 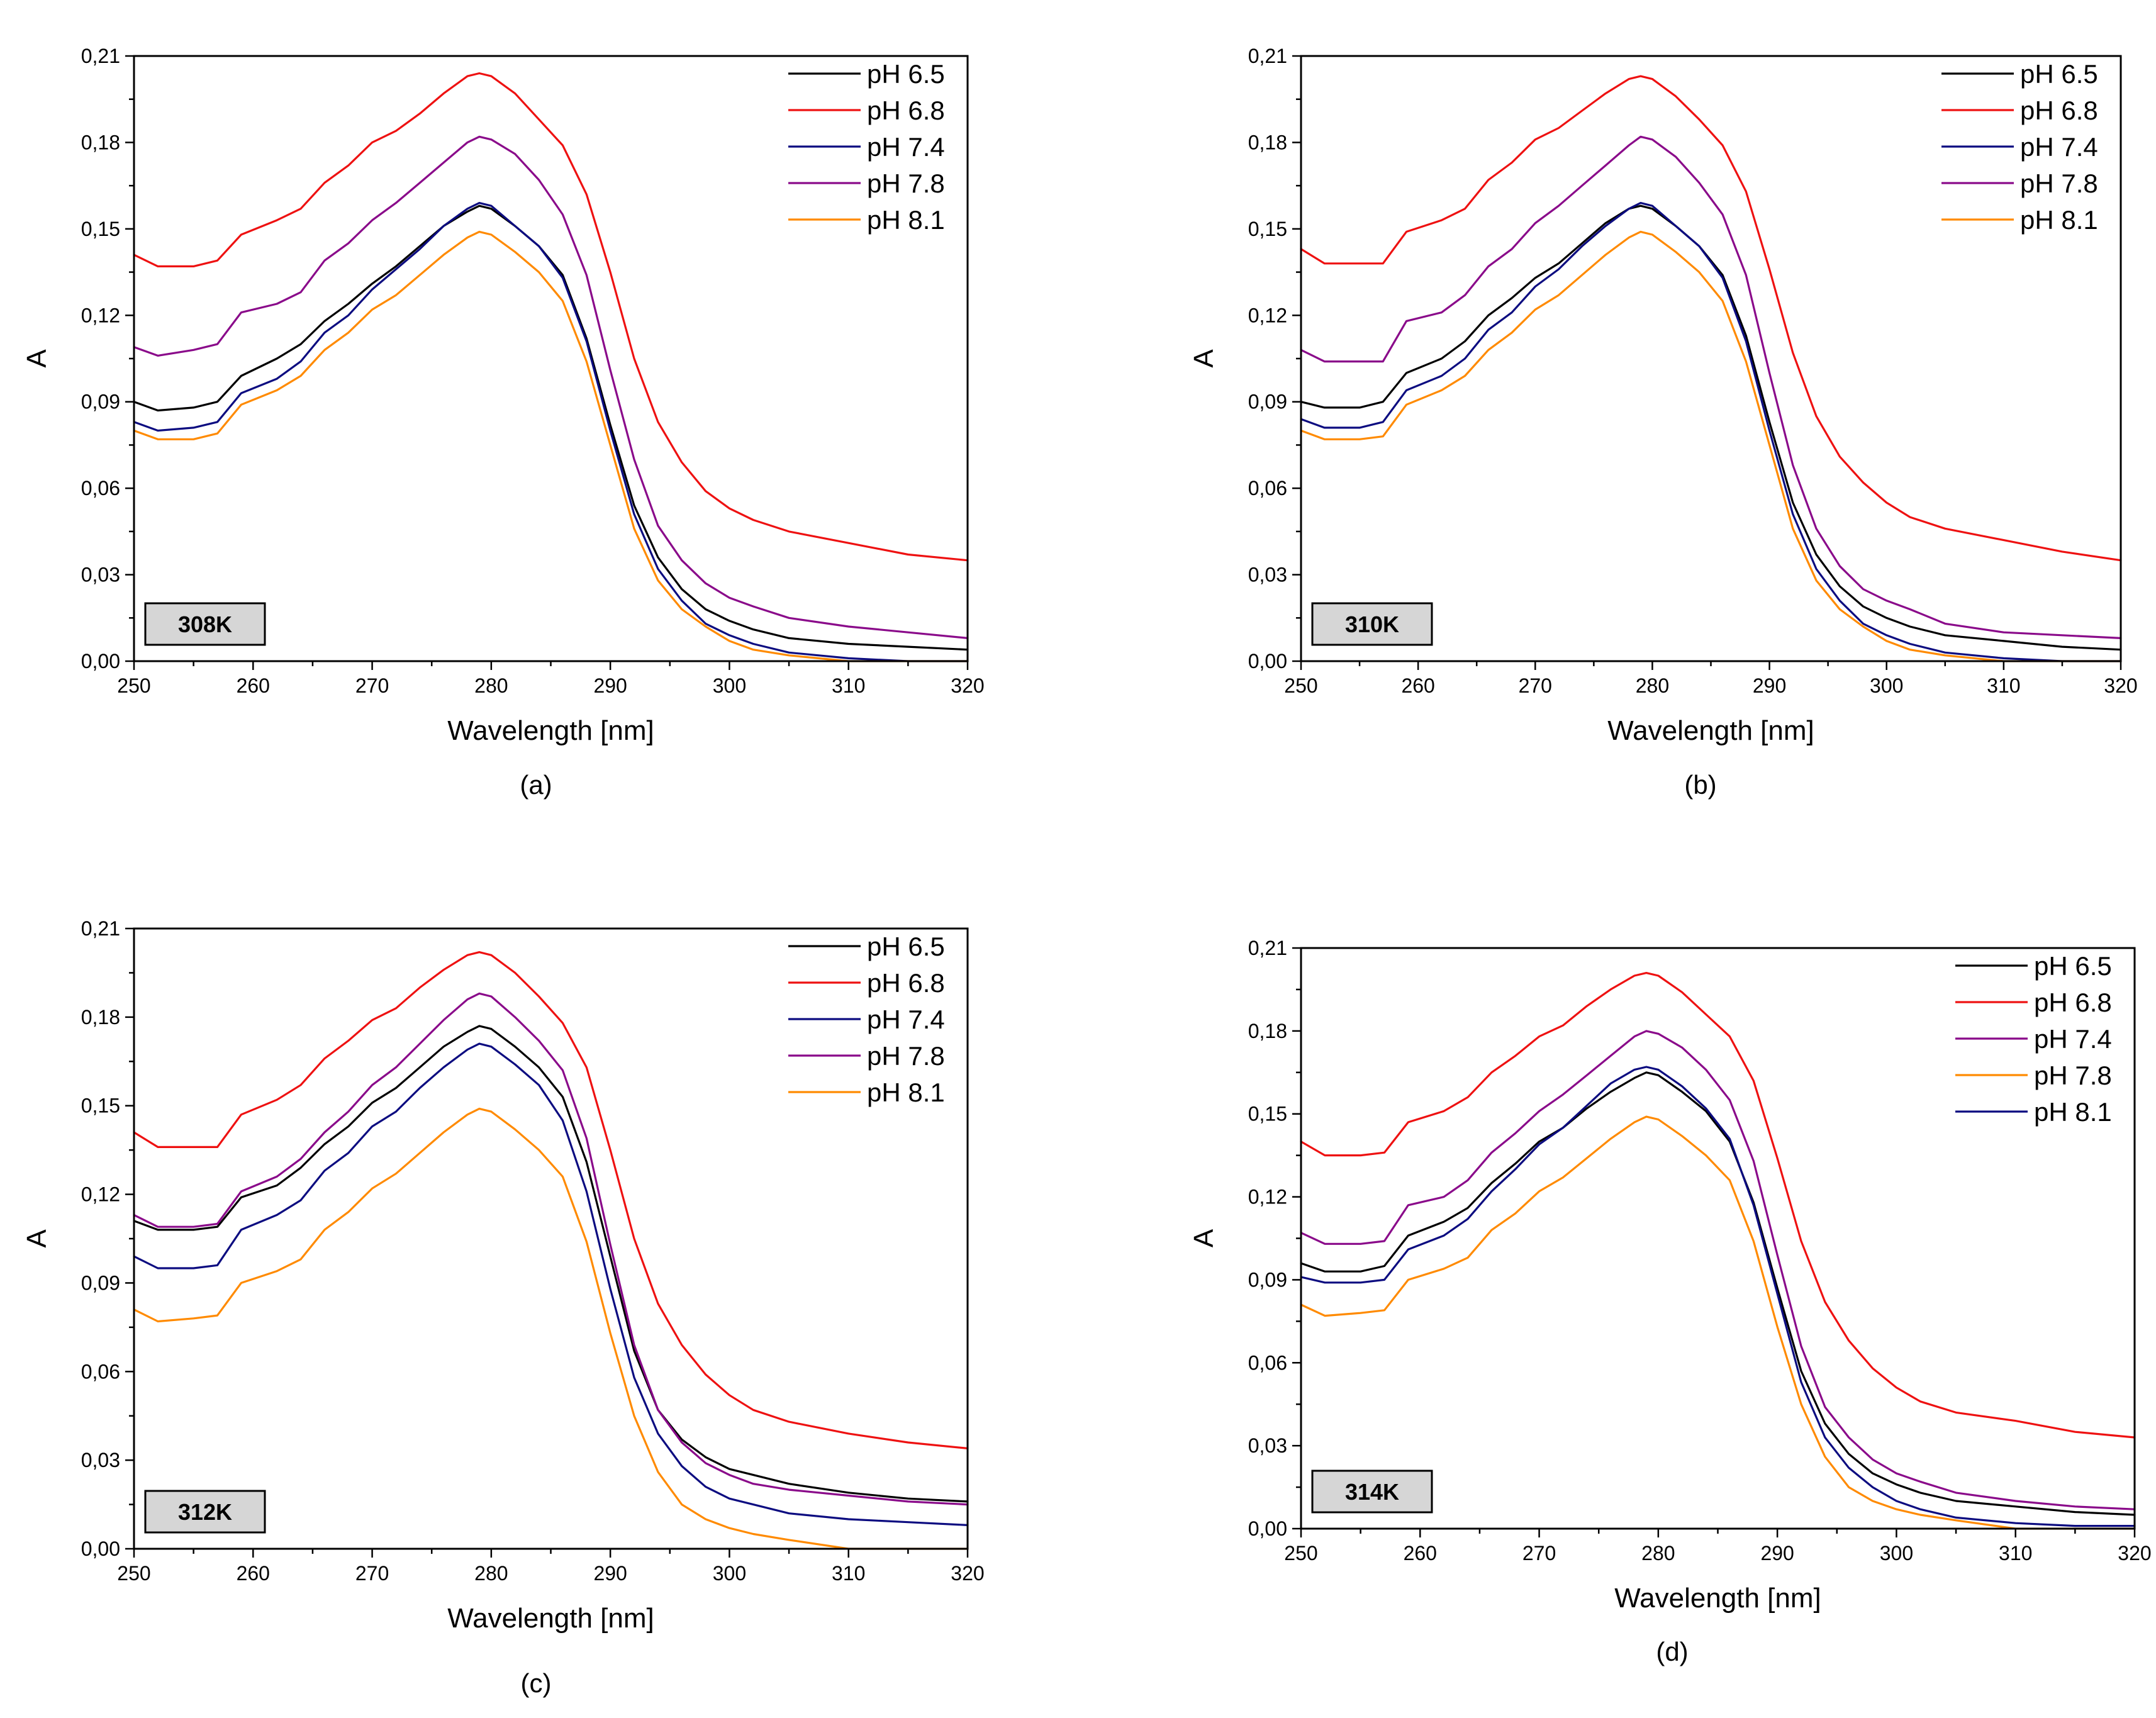 I want to click on legend-label: pH 7.8, so click(x=2073, y=1075).